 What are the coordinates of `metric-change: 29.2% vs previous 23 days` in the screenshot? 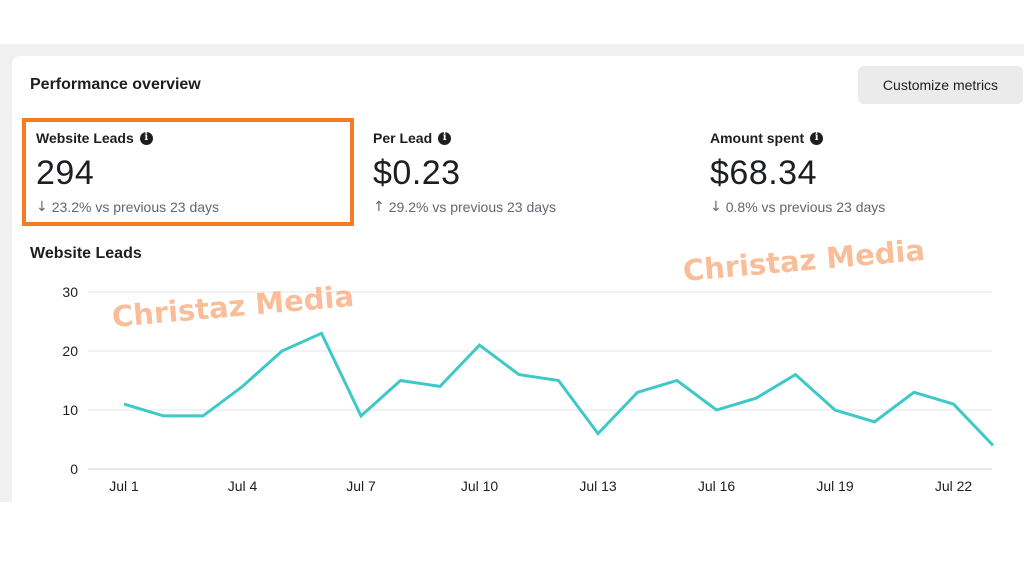 It's located at (472, 207).